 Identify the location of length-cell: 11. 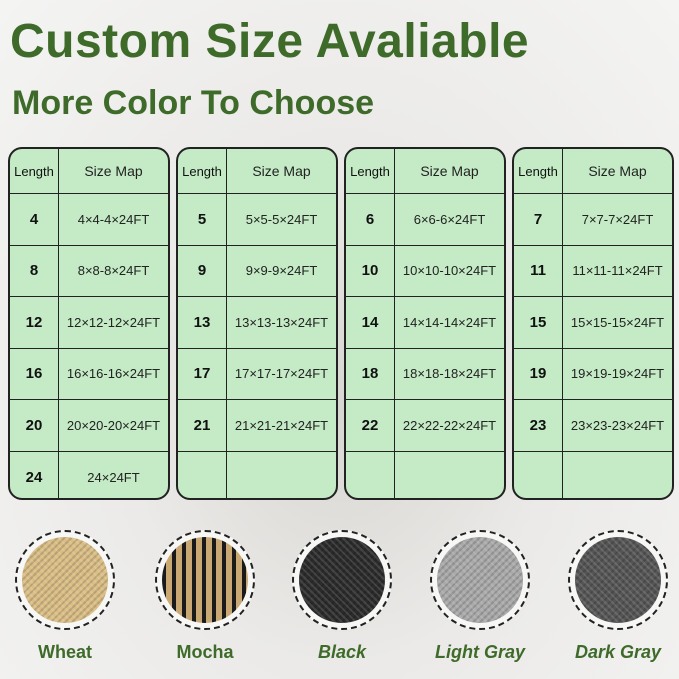
(538, 270).